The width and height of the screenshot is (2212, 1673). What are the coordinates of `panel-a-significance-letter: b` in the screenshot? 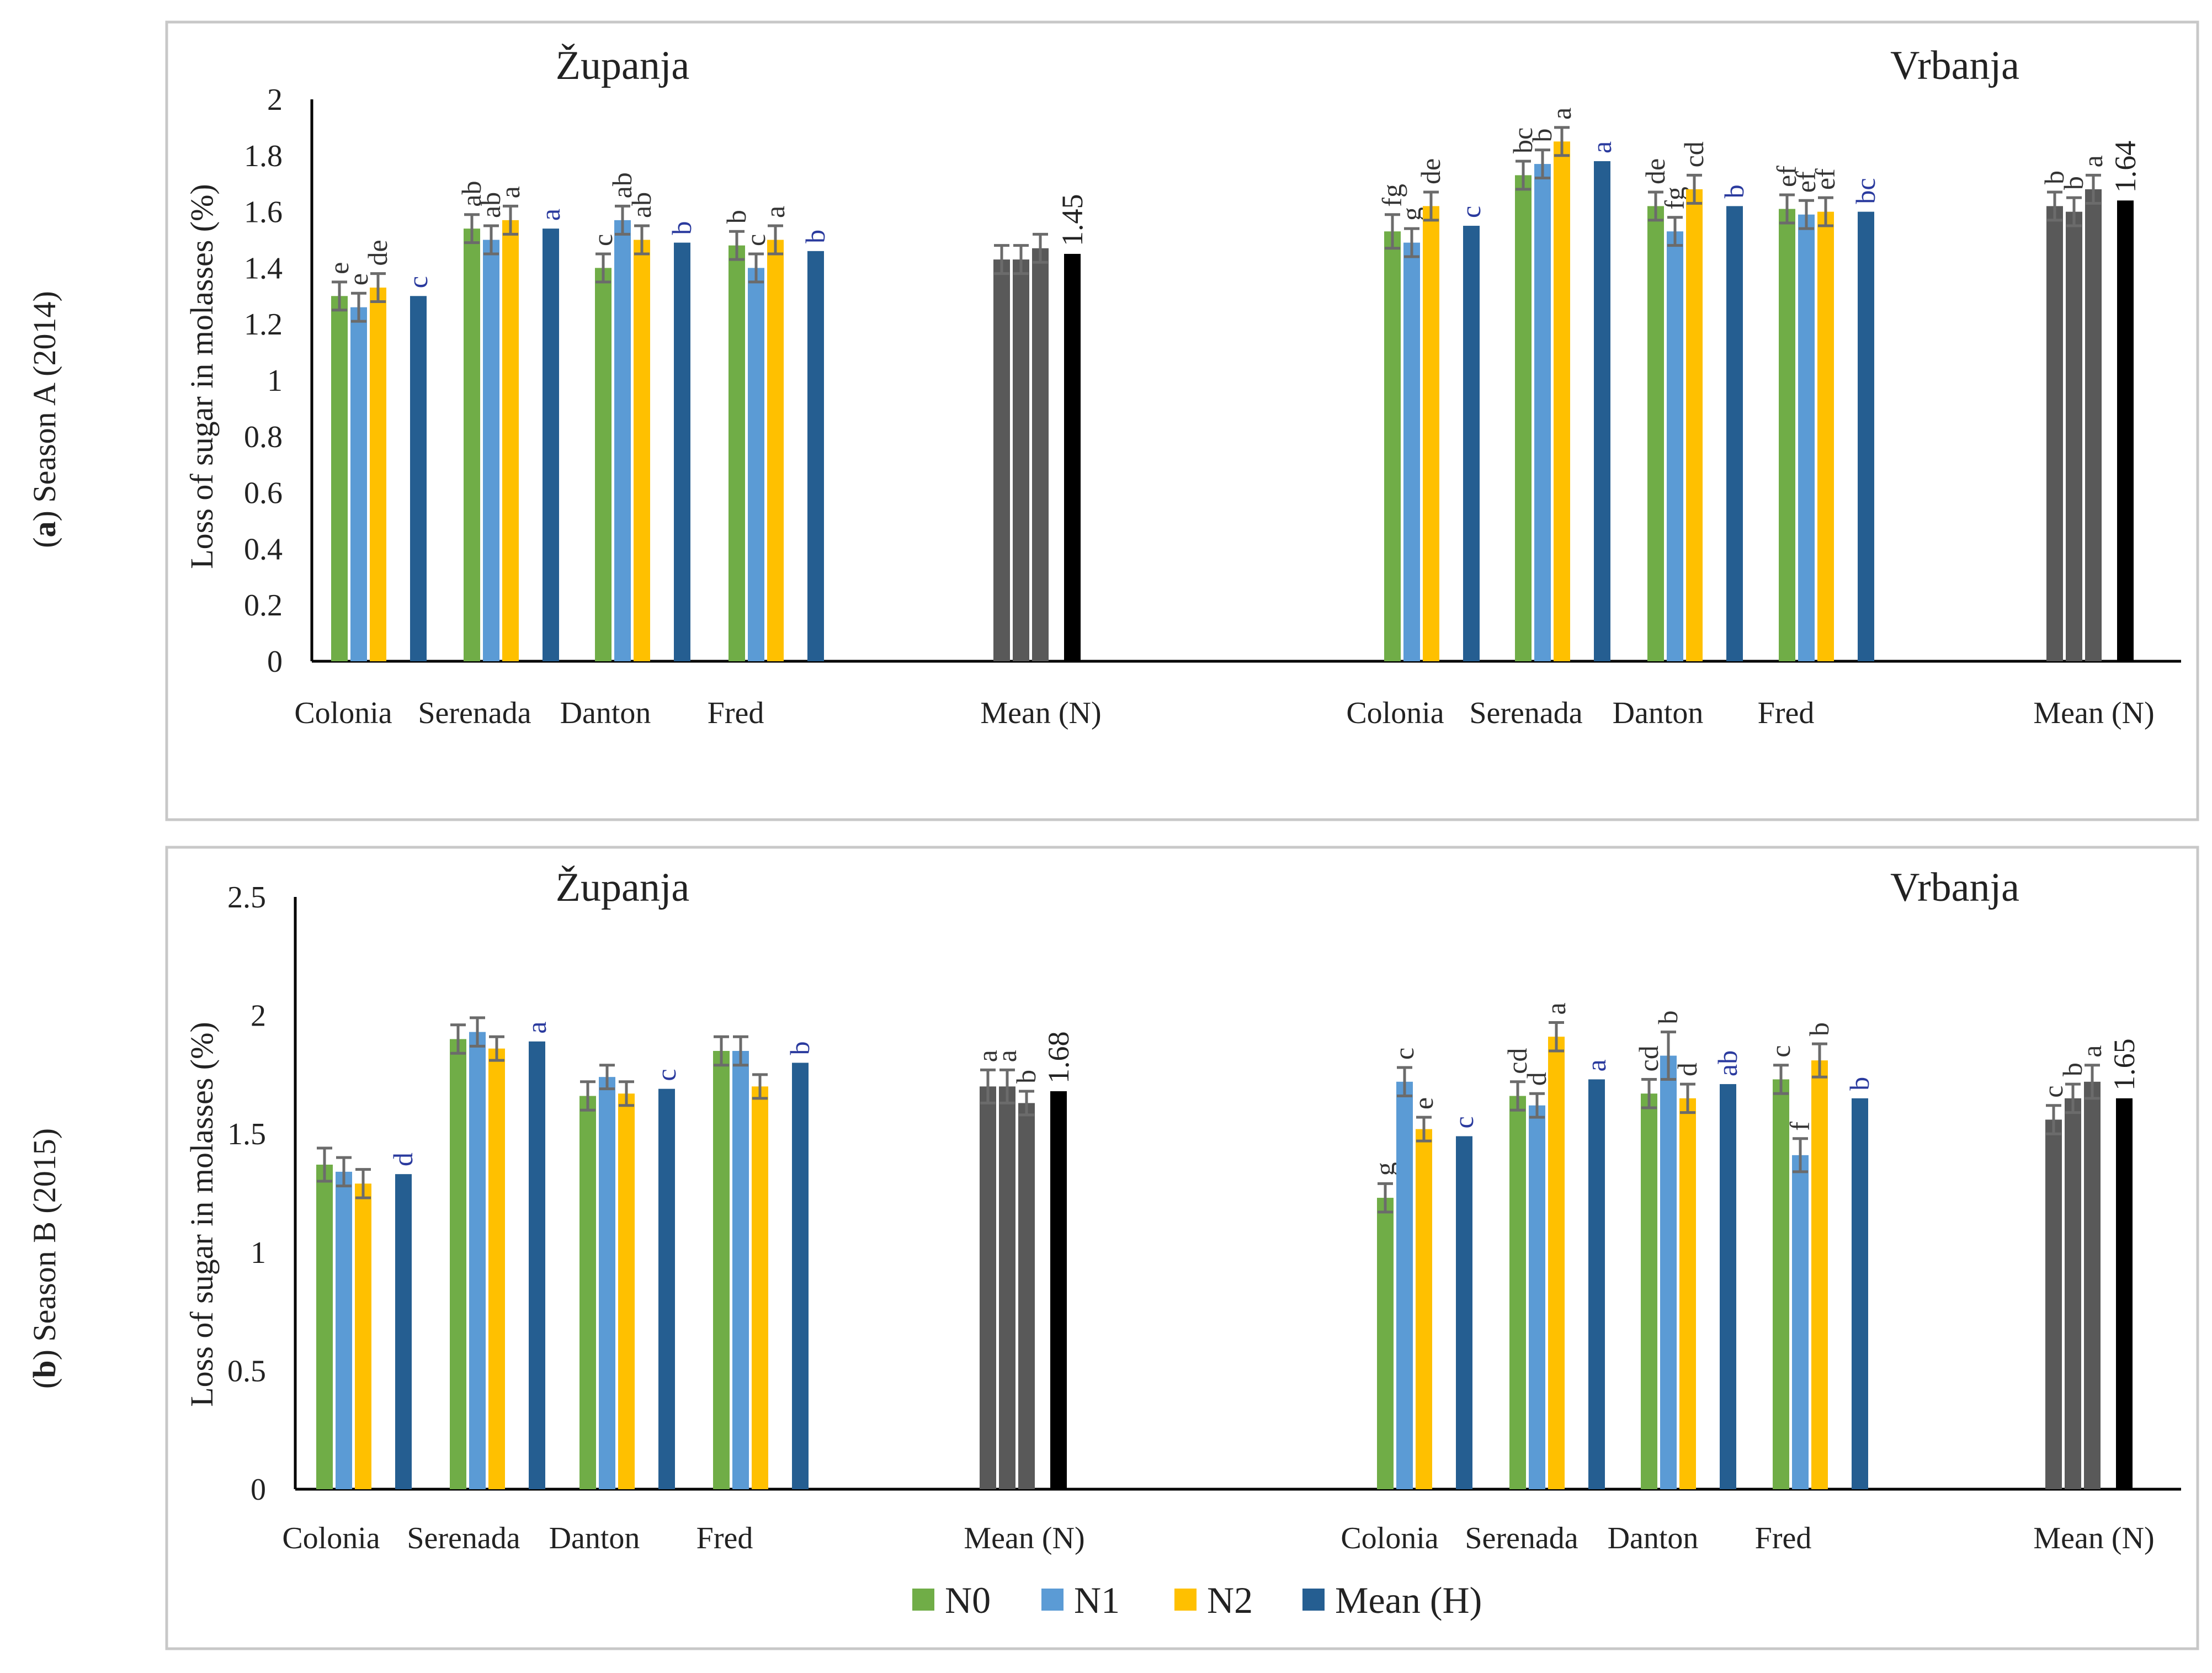 It's located at (737, 217).